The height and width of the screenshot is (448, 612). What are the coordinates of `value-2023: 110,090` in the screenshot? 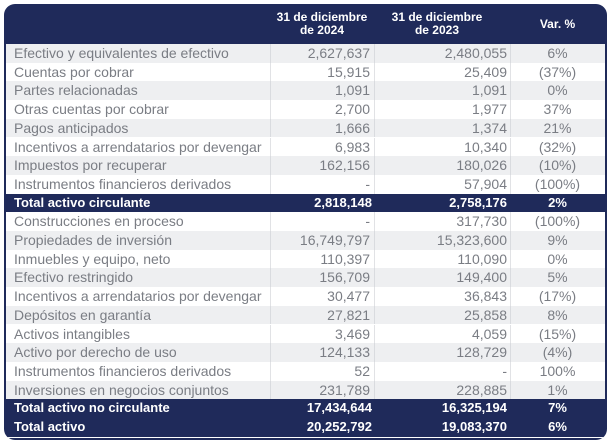 It's located at (482, 258).